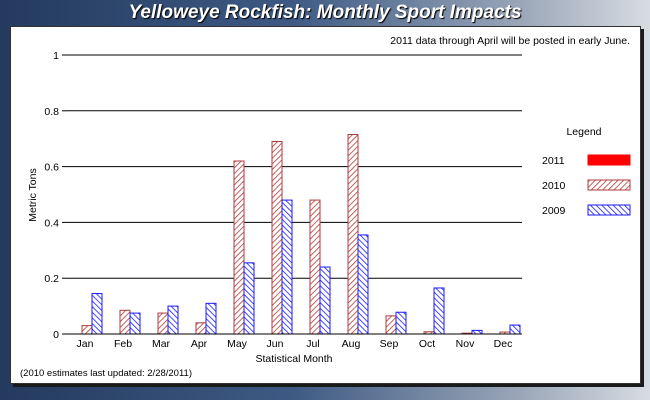 This screenshot has width=650, height=400. I want to click on x-tick-label: Mar, so click(161, 344).